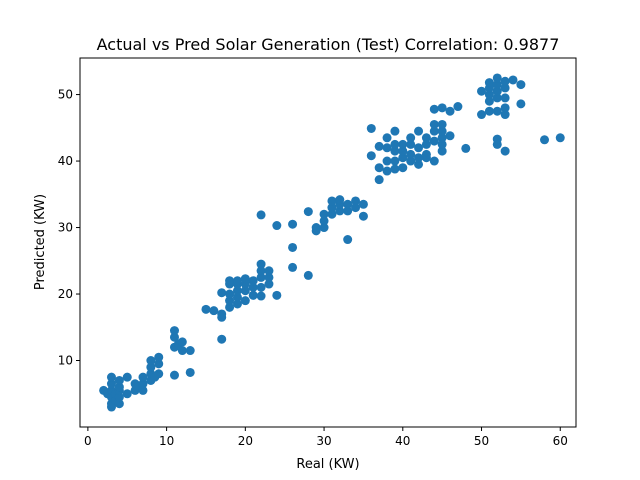  I want to click on y-tick-label: 20, so click(65, 294).